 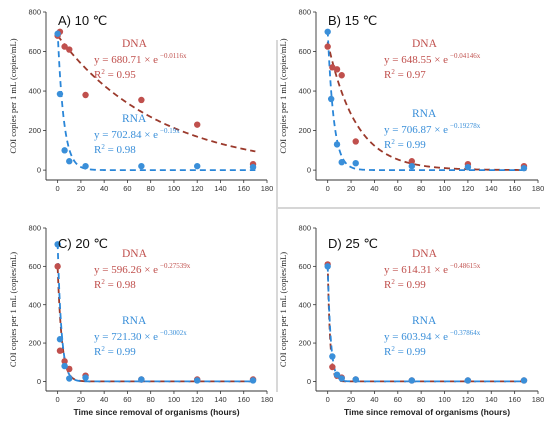 What do you see at coordinates (140, 336) in the screenshot?
I see `rna-equation: y = 721.30 × e −0.3002x` at bounding box center [140, 336].